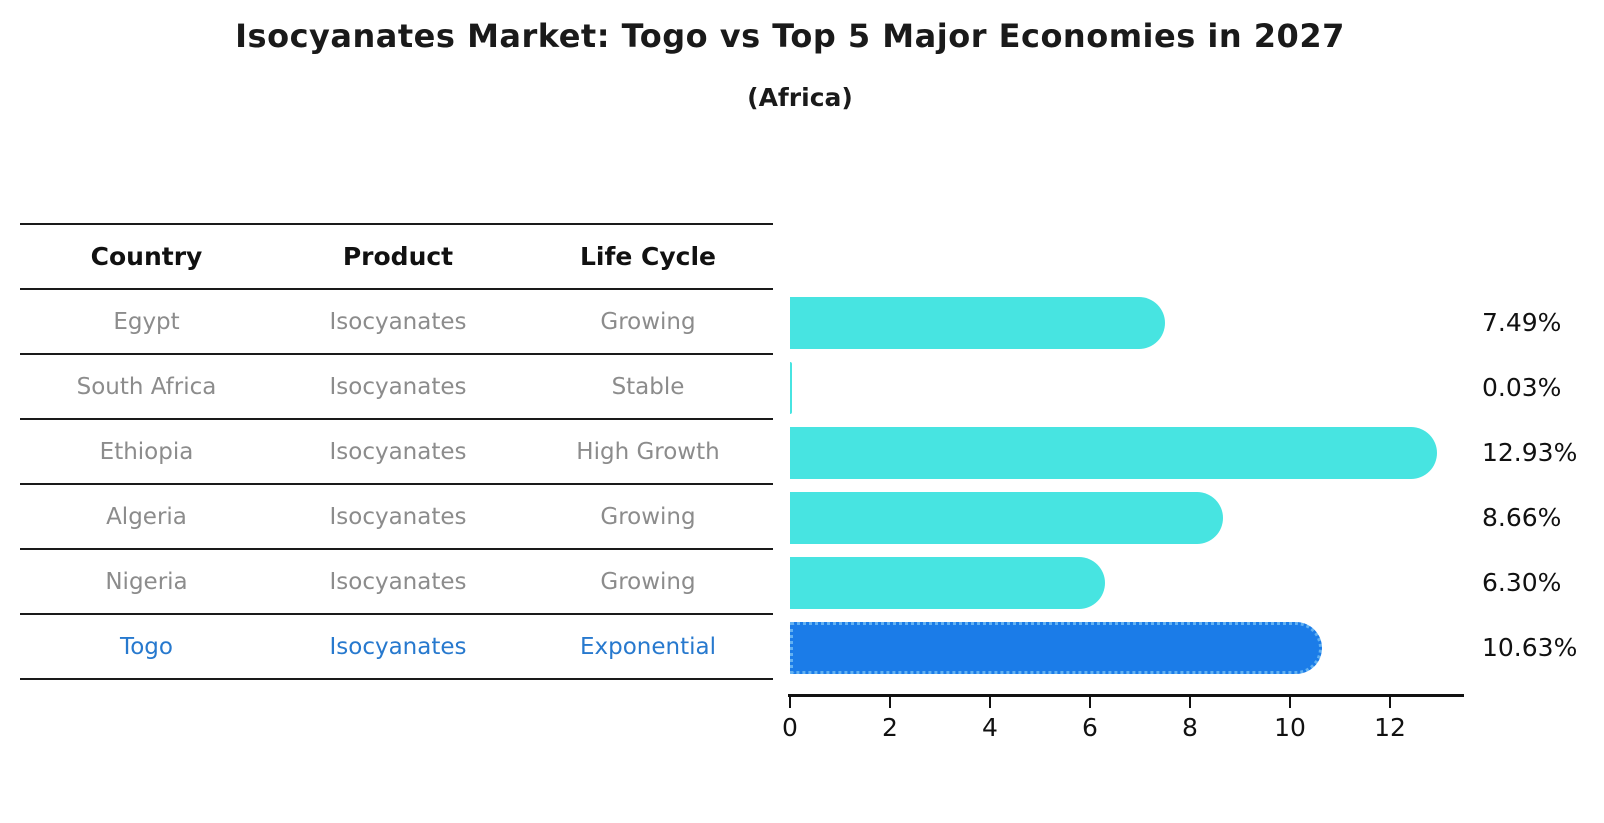 The width and height of the screenshot is (1604, 823). Describe the element at coordinates (647, 646) in the screenshot. I see `cell-life-cycle: Exponential` at that location.